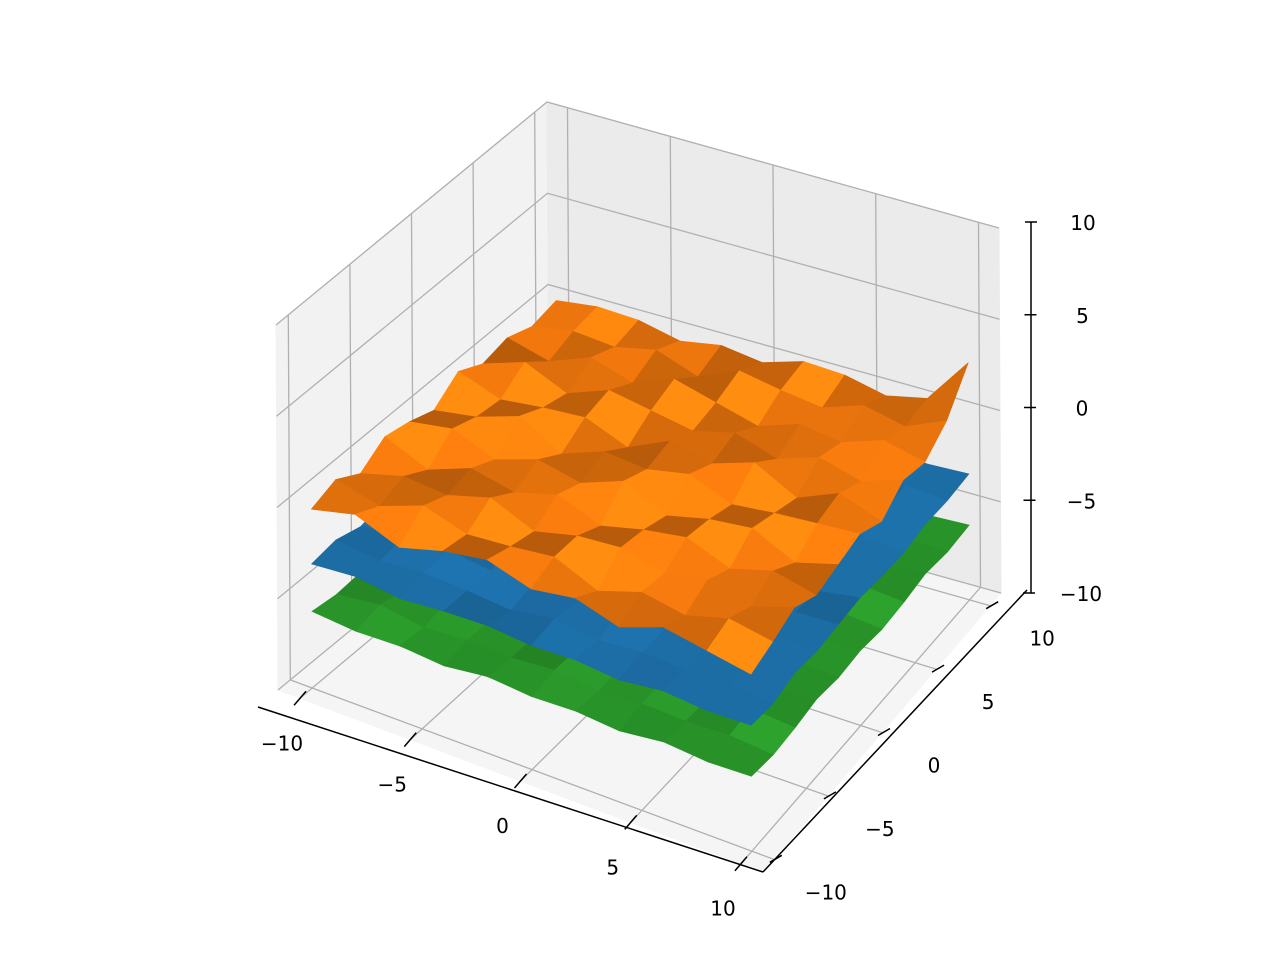  I want to click on y-tick-label: −5, so click(879, 829).